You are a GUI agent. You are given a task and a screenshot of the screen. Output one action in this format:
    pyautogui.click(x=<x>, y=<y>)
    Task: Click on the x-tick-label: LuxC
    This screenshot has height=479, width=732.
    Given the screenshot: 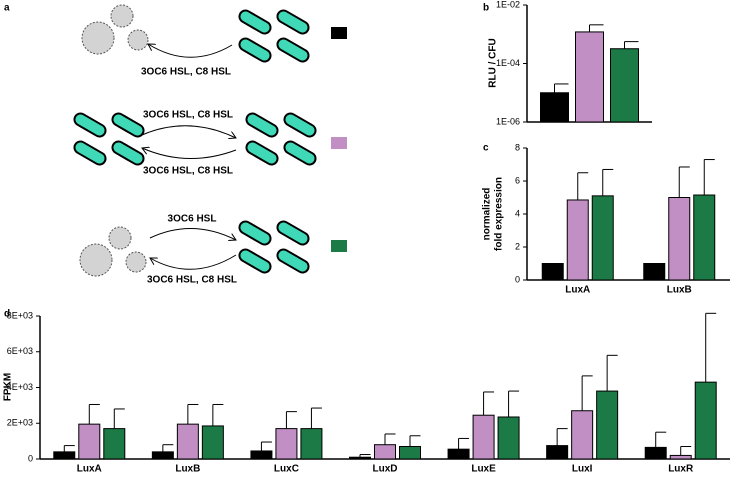 What is the action you would take?
    pyautogui.click(x=286, y=469)
    